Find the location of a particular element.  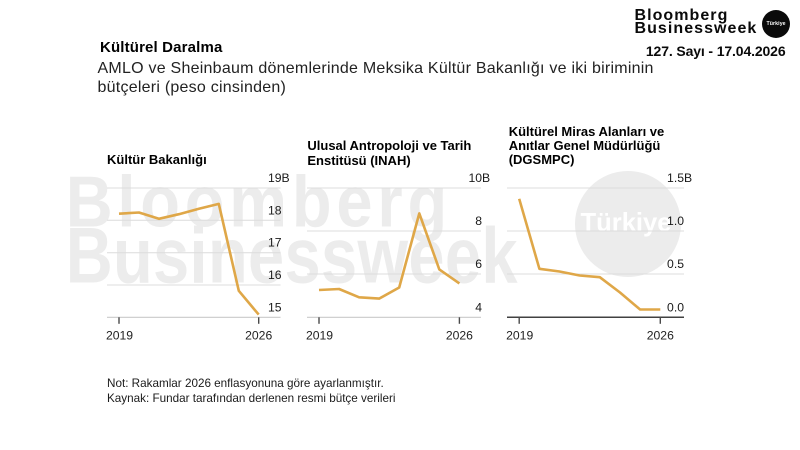

svg-text: 6 is located at coordinates (478, 264).